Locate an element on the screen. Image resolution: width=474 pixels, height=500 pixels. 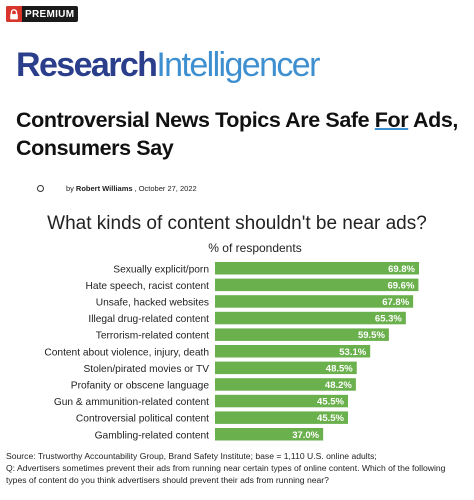
data-label: 69.6% is located at coordinates (400, 285).